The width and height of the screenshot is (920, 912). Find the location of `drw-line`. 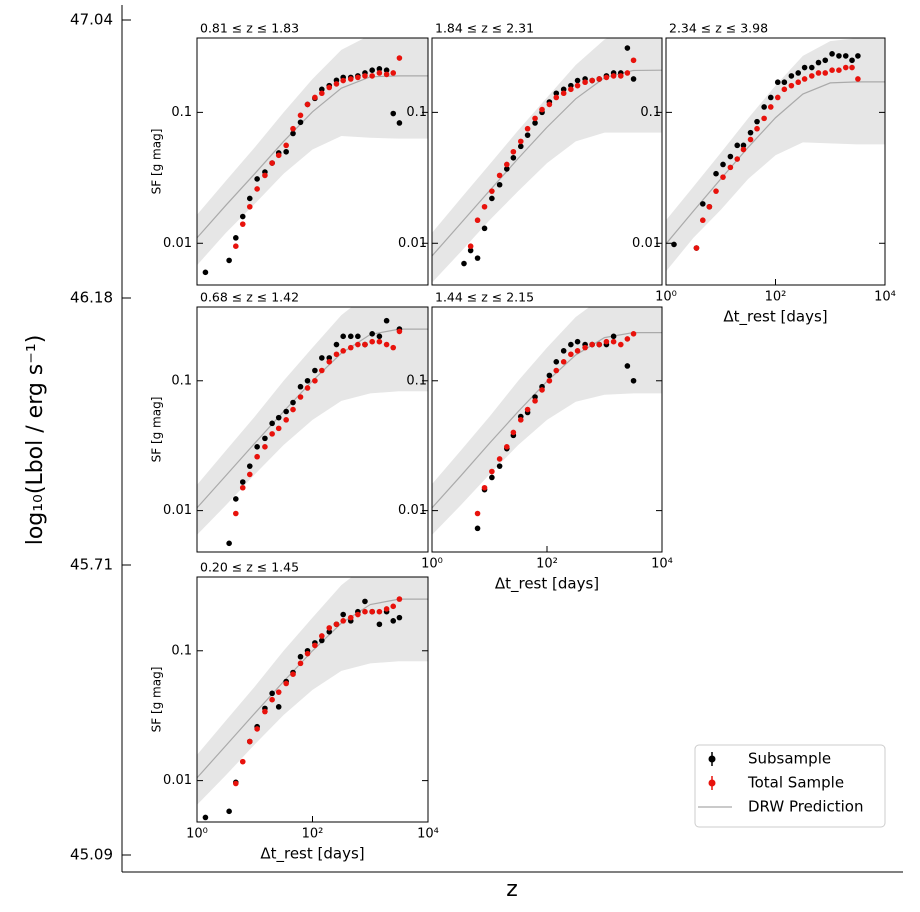

drw-line is located at coordinates (312, 157).